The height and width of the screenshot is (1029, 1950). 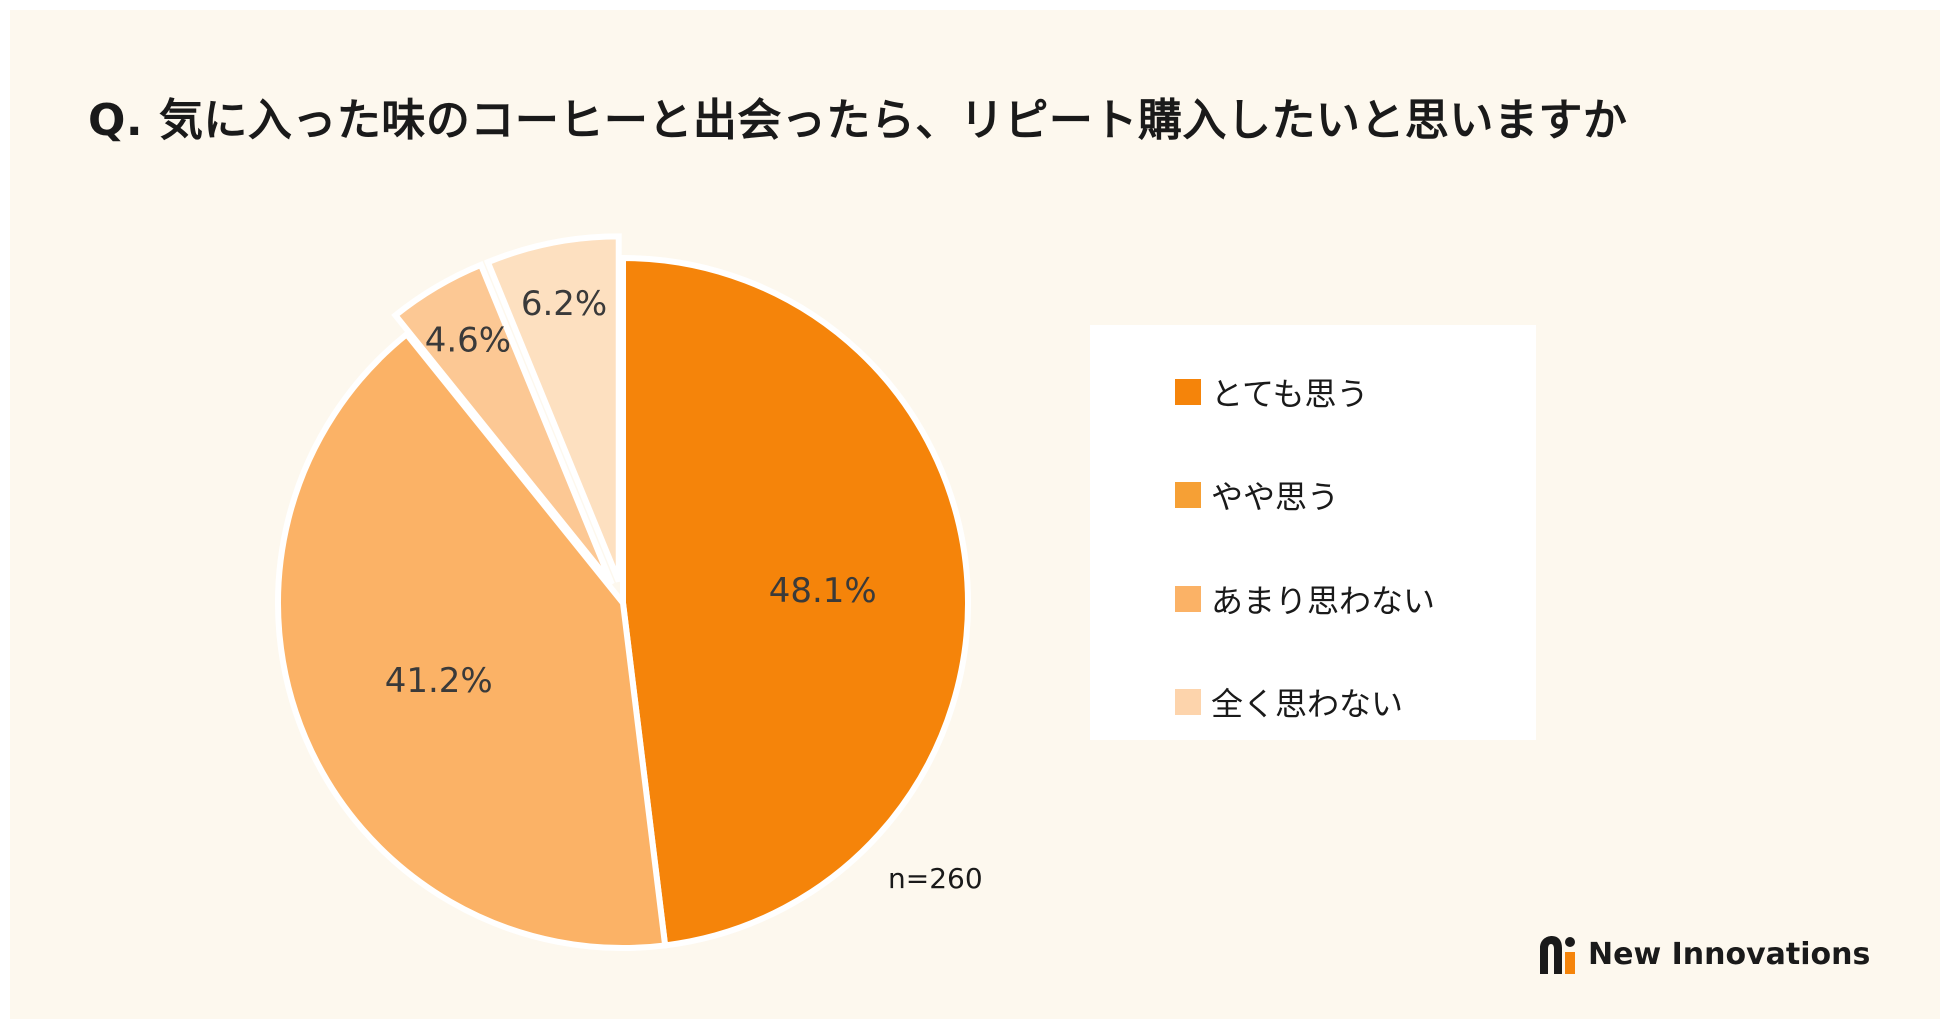 I want to click on pie-slice-label-0: 48.1%, so click(x=823, y=591).